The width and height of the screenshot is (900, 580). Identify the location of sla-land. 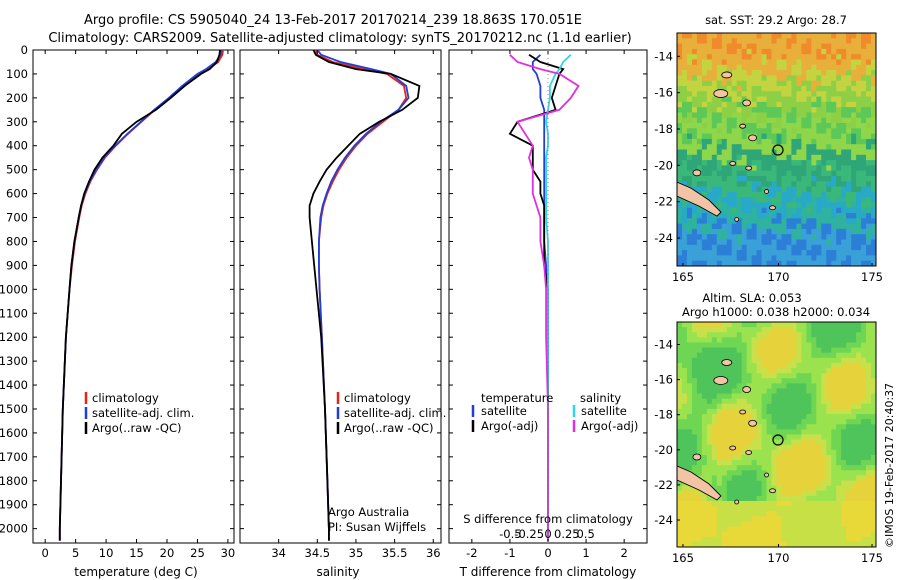
(726, 432).